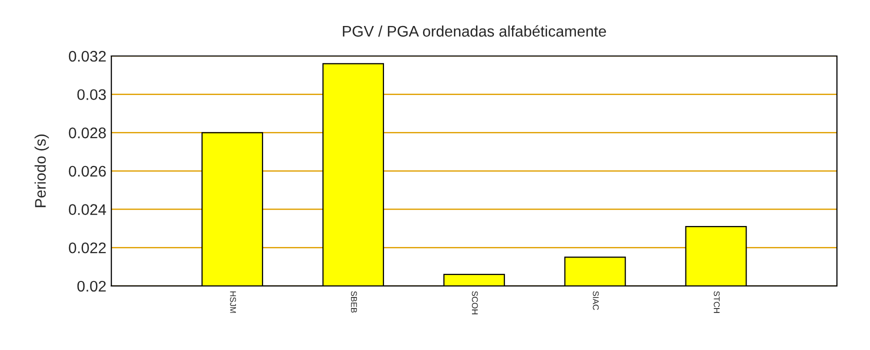 This screenshot has height=350, width=870. I want to click on x-tick-label: SIAC, so click(595, 300).